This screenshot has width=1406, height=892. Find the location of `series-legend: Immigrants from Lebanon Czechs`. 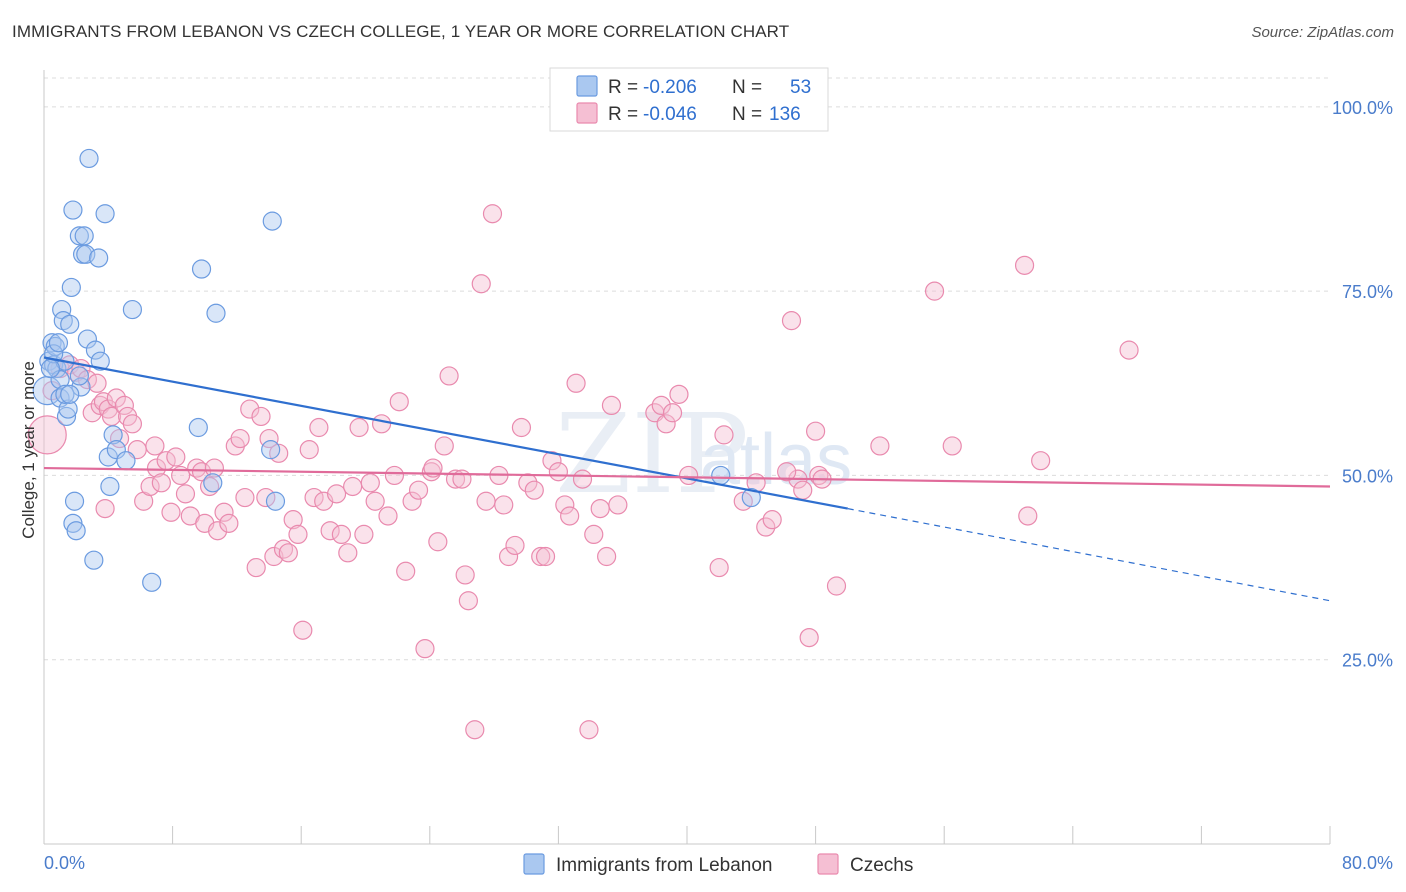

series-legend: Immigrants from Lebanon Czechs is located at coordinates (718, 864).